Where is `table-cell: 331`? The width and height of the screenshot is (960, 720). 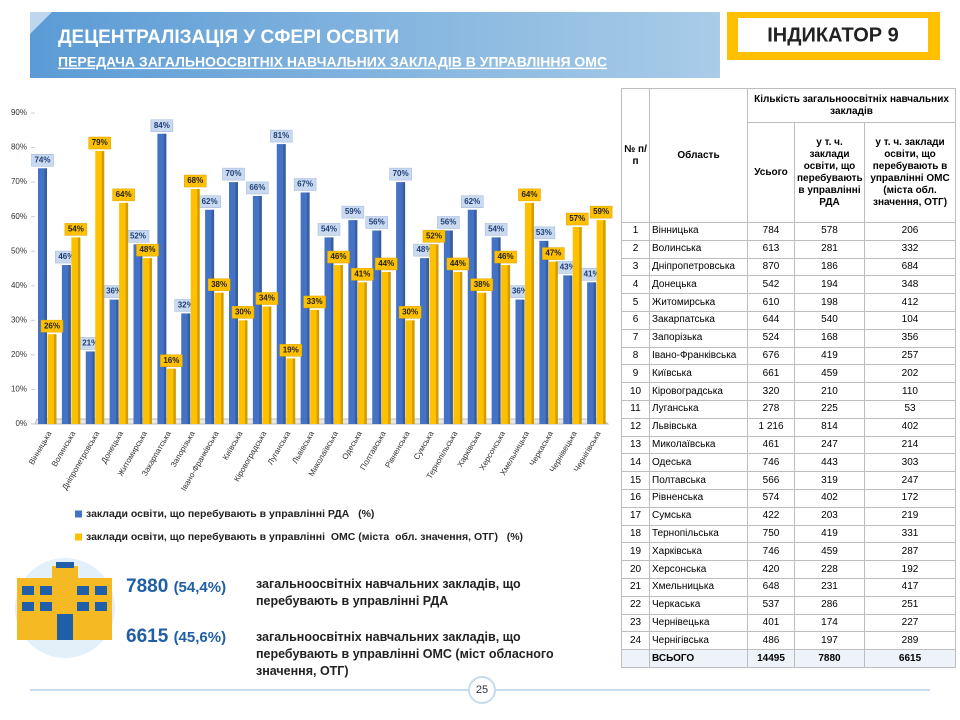
table-cell: 331 is located at coordinates (910, 534).